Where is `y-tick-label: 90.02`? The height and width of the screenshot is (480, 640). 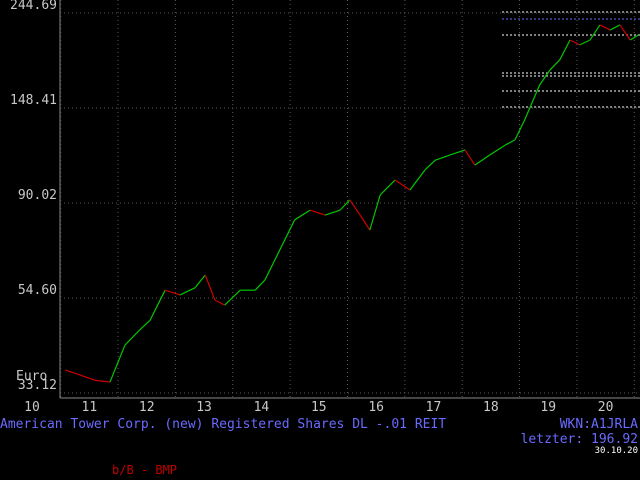 y-tick-label: 90.02 is located at coordinates (37, 195).